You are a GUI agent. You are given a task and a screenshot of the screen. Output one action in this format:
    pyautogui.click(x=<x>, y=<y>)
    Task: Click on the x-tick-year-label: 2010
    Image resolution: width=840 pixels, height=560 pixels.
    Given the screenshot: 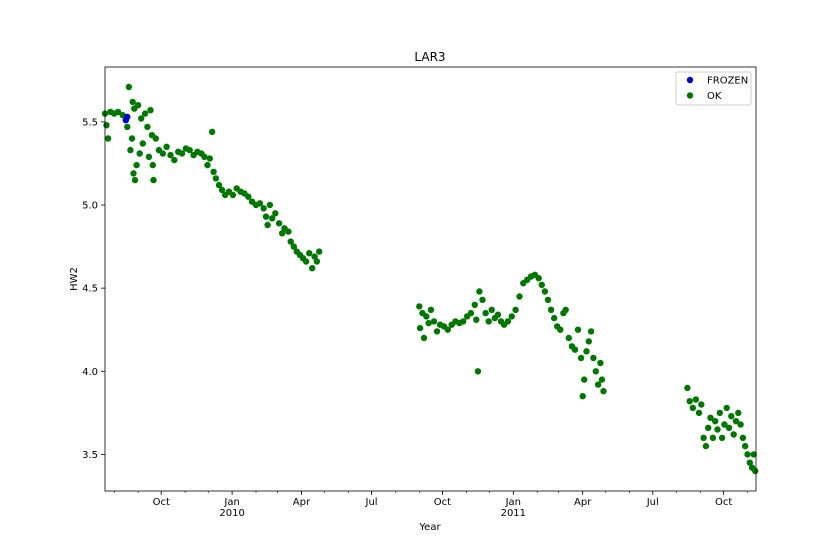 What is the action you would take?
    pyautogui.click(x=231, y=513)
    